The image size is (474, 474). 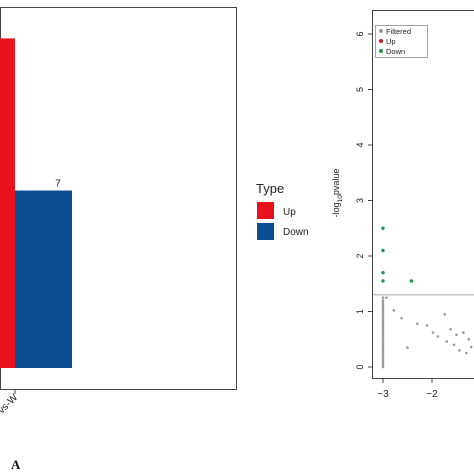 What do you see at coordinates (16, 464) in the screenshot?
I see `figure-label: A` at bounding box center [16, 464].